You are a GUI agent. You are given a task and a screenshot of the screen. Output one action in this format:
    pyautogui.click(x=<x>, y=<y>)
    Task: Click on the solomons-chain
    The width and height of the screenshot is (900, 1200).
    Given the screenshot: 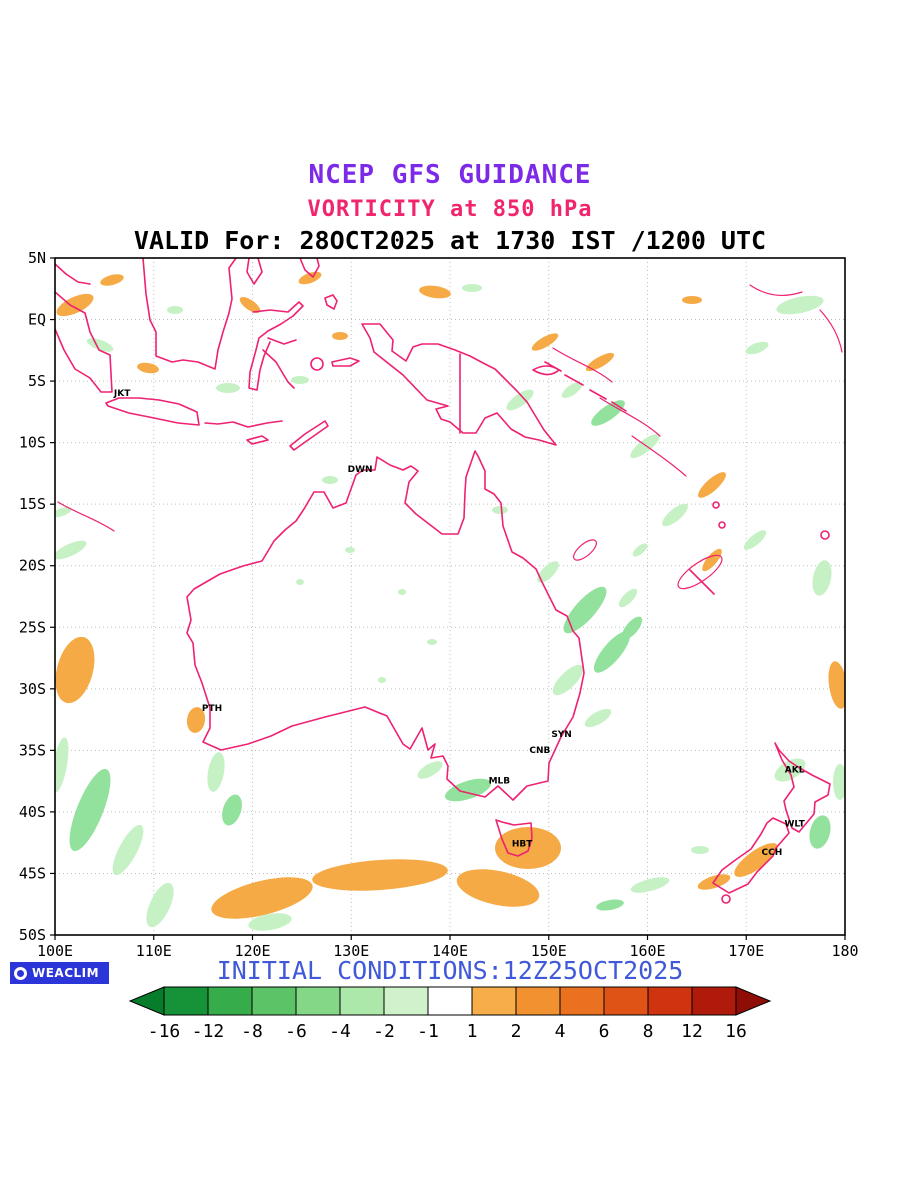 What is the action you would take?
    pyautogui.click(x=585, y=386)
    